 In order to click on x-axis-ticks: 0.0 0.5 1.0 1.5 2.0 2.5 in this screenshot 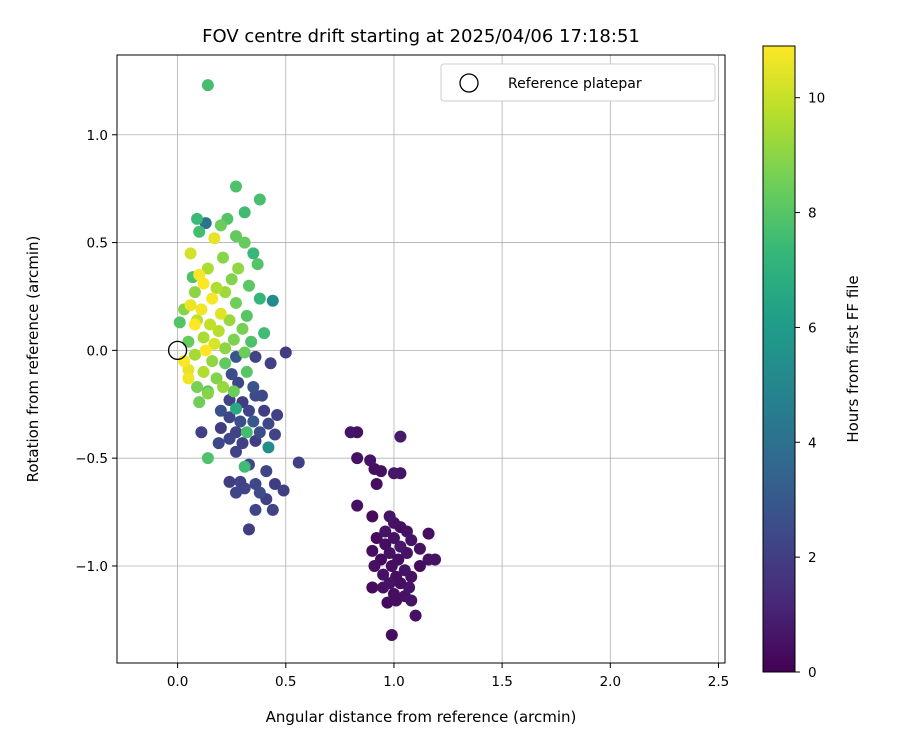, I will do `click(448, 676)`.